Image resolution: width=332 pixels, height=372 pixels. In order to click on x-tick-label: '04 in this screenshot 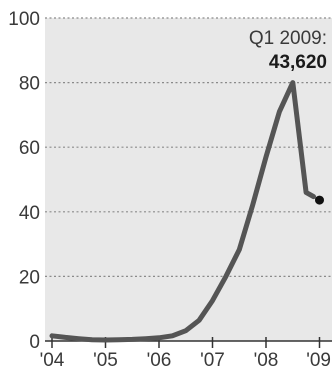, I will do `click(52, 360)`.